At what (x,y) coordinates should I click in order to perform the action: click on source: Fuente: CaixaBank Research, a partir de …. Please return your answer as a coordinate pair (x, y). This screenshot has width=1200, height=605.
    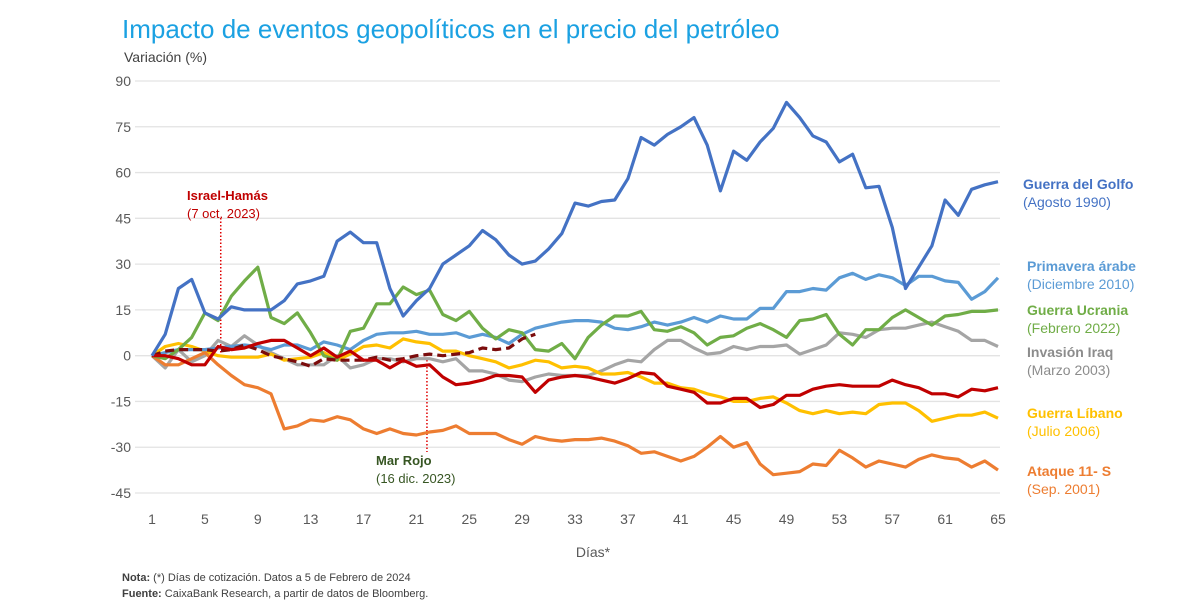
    Looking at the image, I should click on (275, 594).